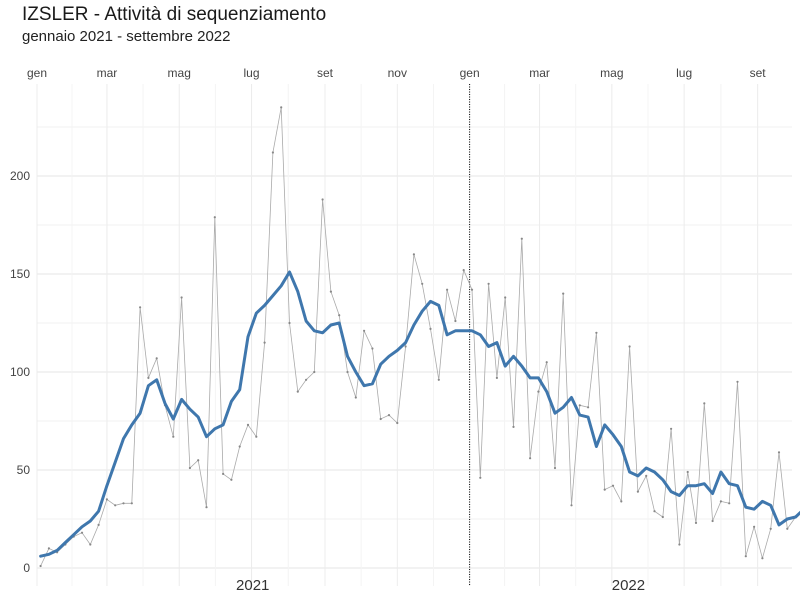 This screenshot has height=600, width=800. Describe the element at coordinates (37, 73) in the screenshot. I see `x-tick-label-0: gen` at that location.